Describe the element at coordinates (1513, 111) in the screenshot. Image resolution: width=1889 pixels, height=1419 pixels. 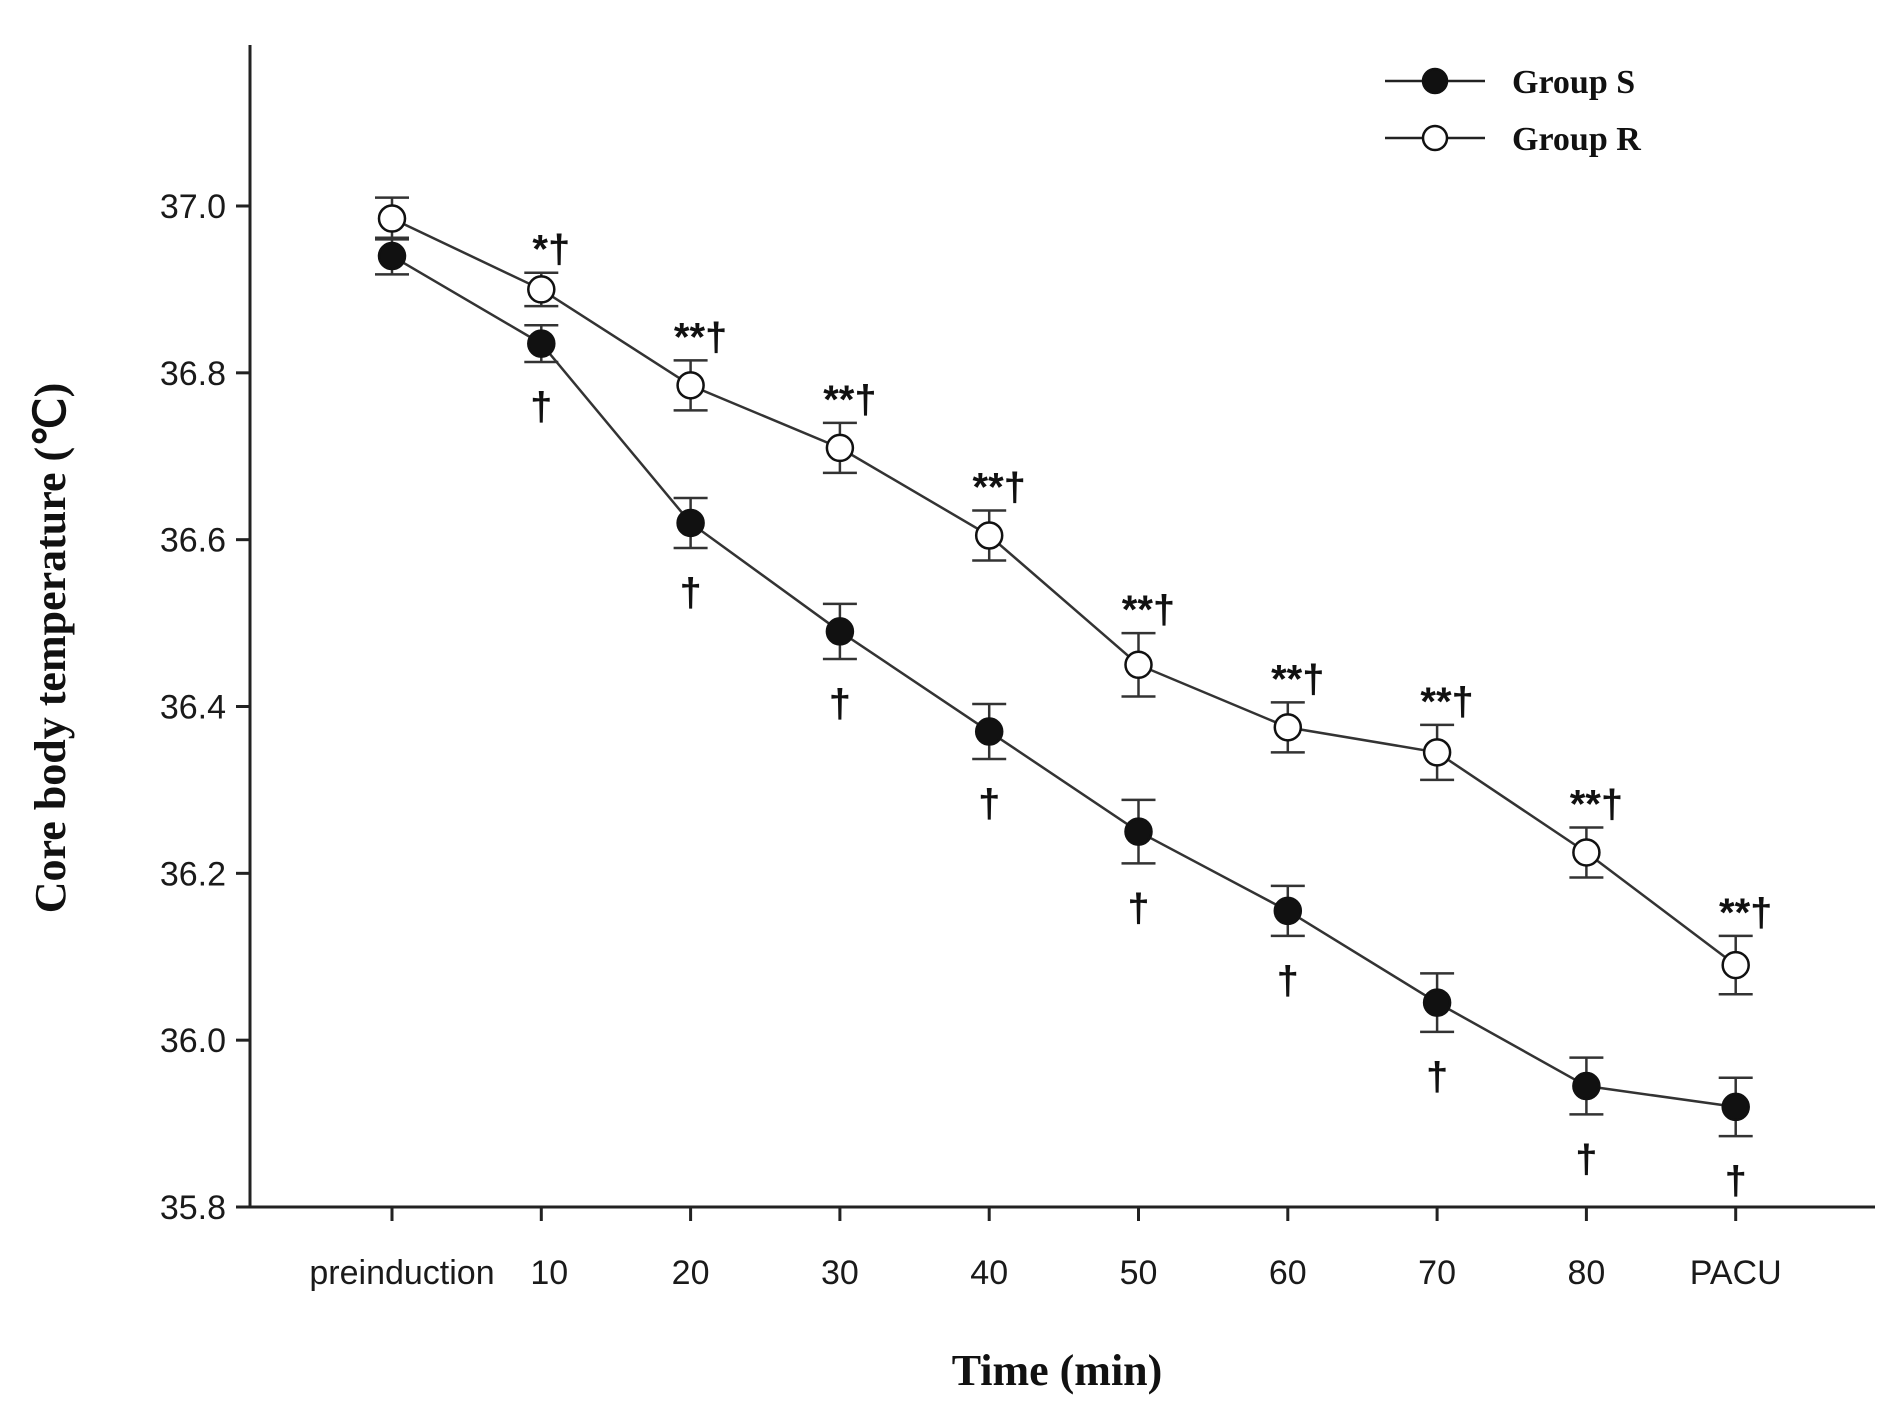
I see `legend: Group S Group R` at that location.